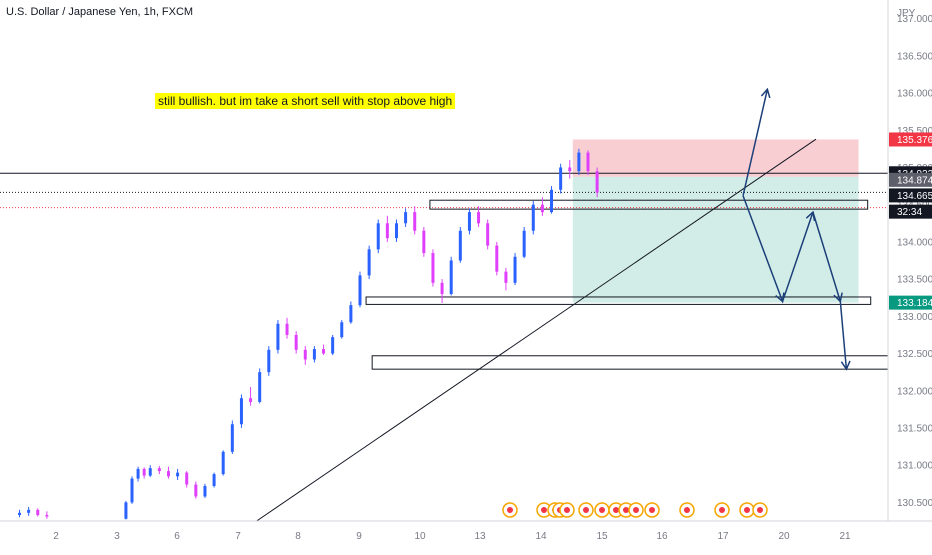 This screenshot has height=555, width=932. I want to click on y-tick-label: 133.500, so click(914, 280).